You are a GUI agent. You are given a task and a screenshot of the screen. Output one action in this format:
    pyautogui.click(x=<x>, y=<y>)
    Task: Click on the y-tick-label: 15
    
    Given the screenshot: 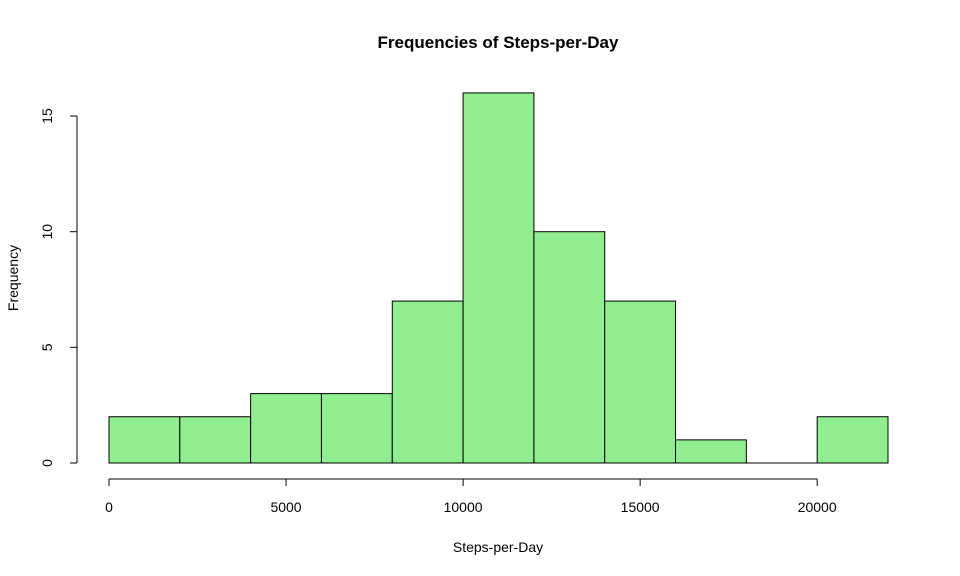 What is the action you would take?
    pyautogui.click(x=47, y=116)
    